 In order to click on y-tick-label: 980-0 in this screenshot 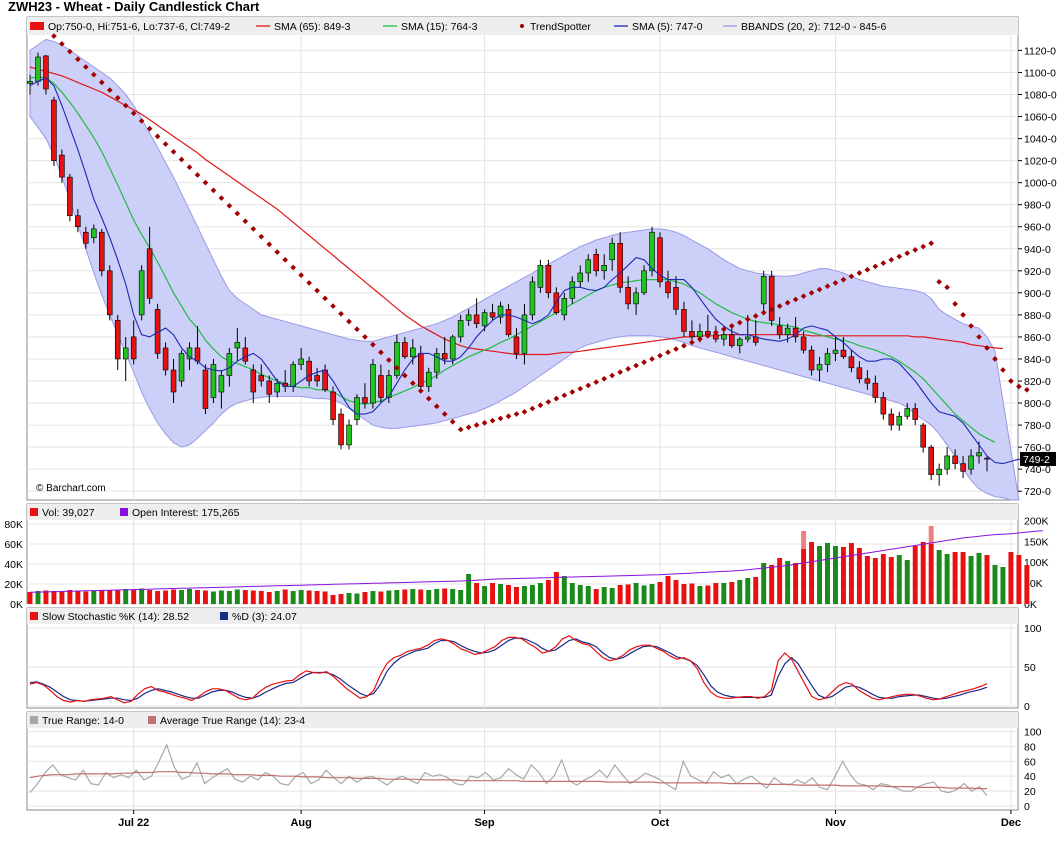, I will do `click(1037, 206)`.